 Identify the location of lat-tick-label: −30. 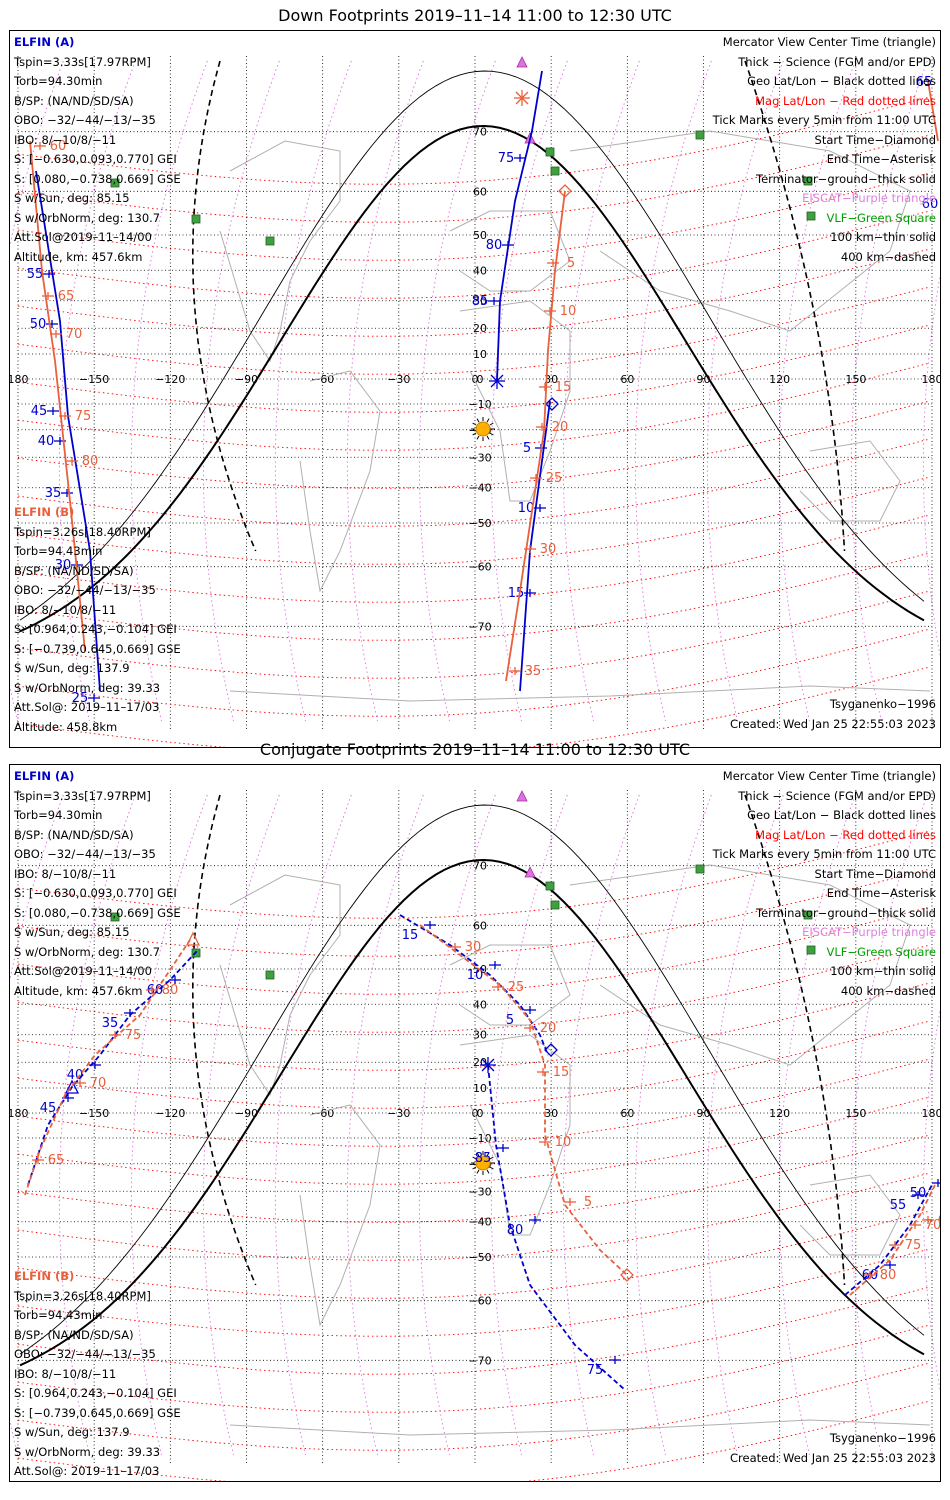
(479, 457).